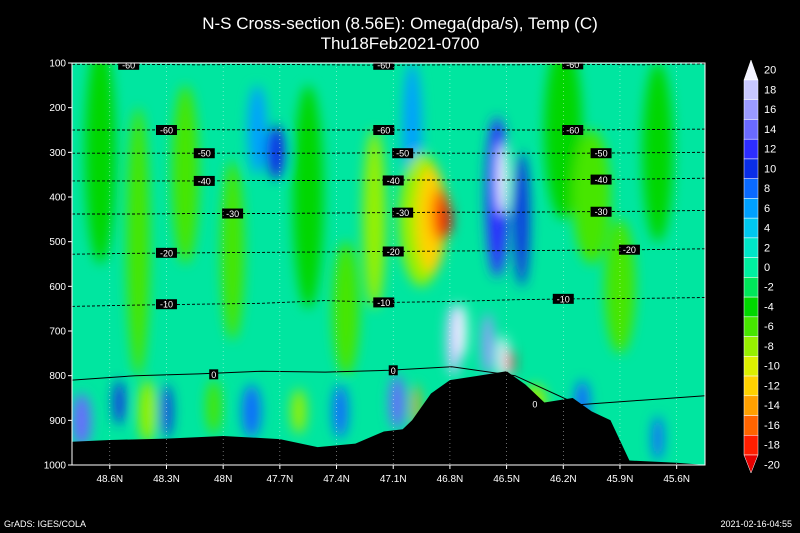  What do you see at coordinates (223, 479) in the screenshot?
I see `x-tick-label: 48N` at bounding box center [223, 479].